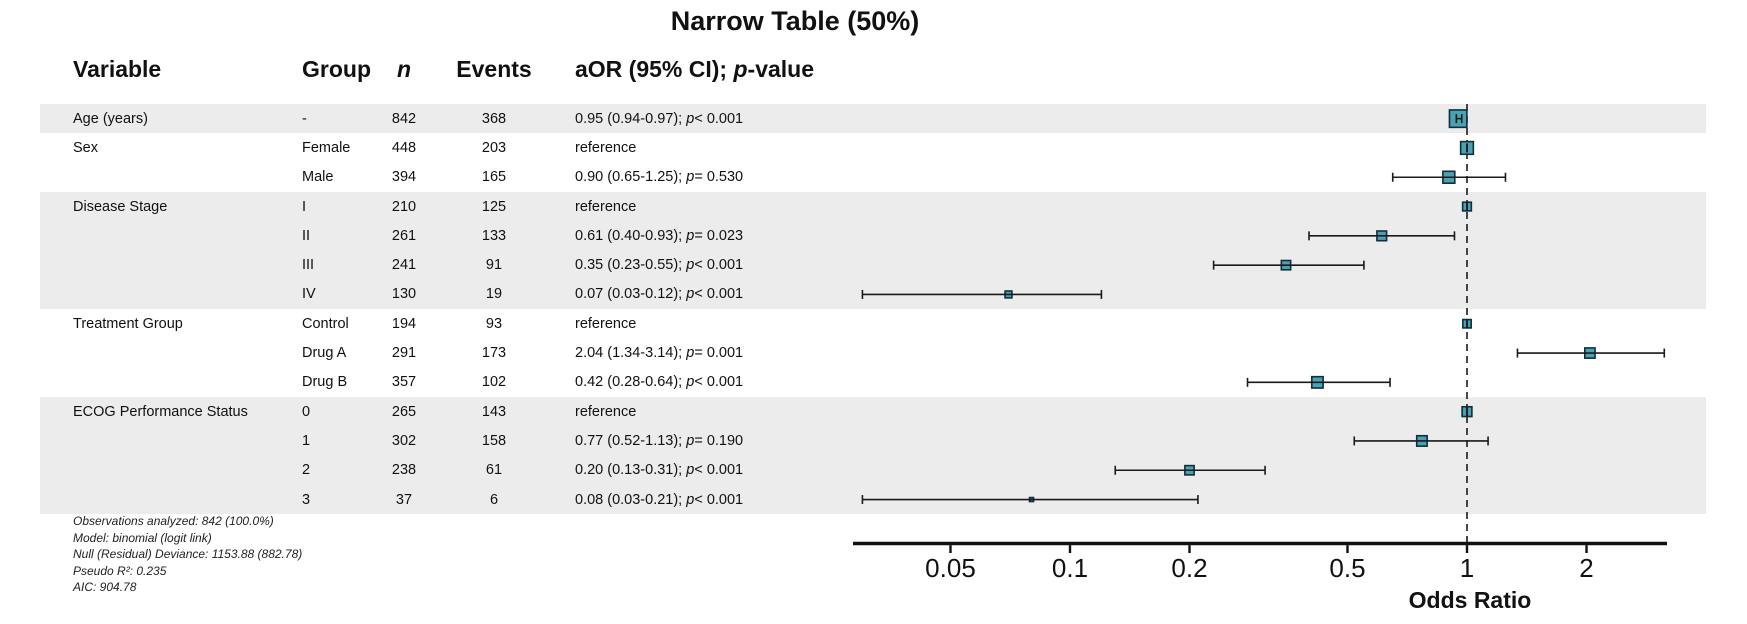  What do you see at coordinates (306, 235) in the screenshot?
I see `cell-group: II` at bounding box center [306, 235].